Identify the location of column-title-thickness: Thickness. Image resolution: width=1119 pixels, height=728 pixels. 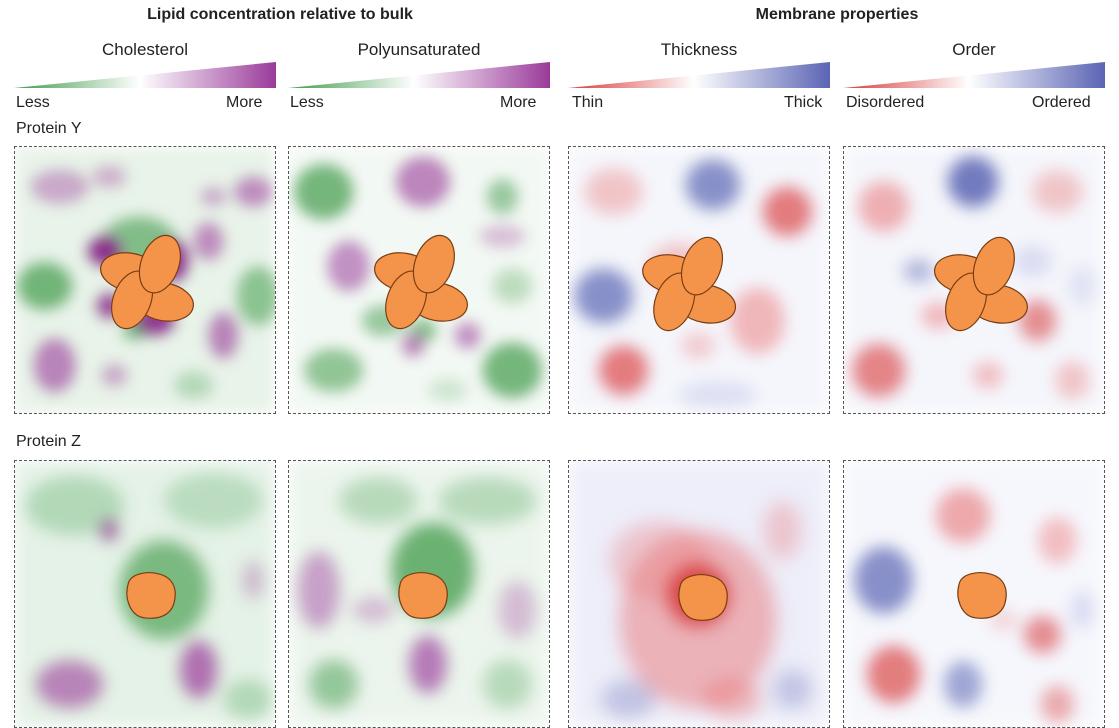
(699, 49).